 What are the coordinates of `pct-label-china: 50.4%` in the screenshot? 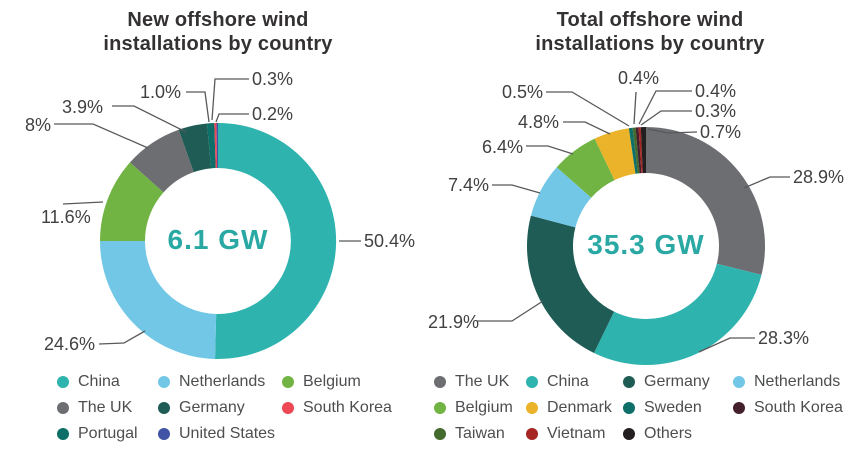 It's located at (389, 241).